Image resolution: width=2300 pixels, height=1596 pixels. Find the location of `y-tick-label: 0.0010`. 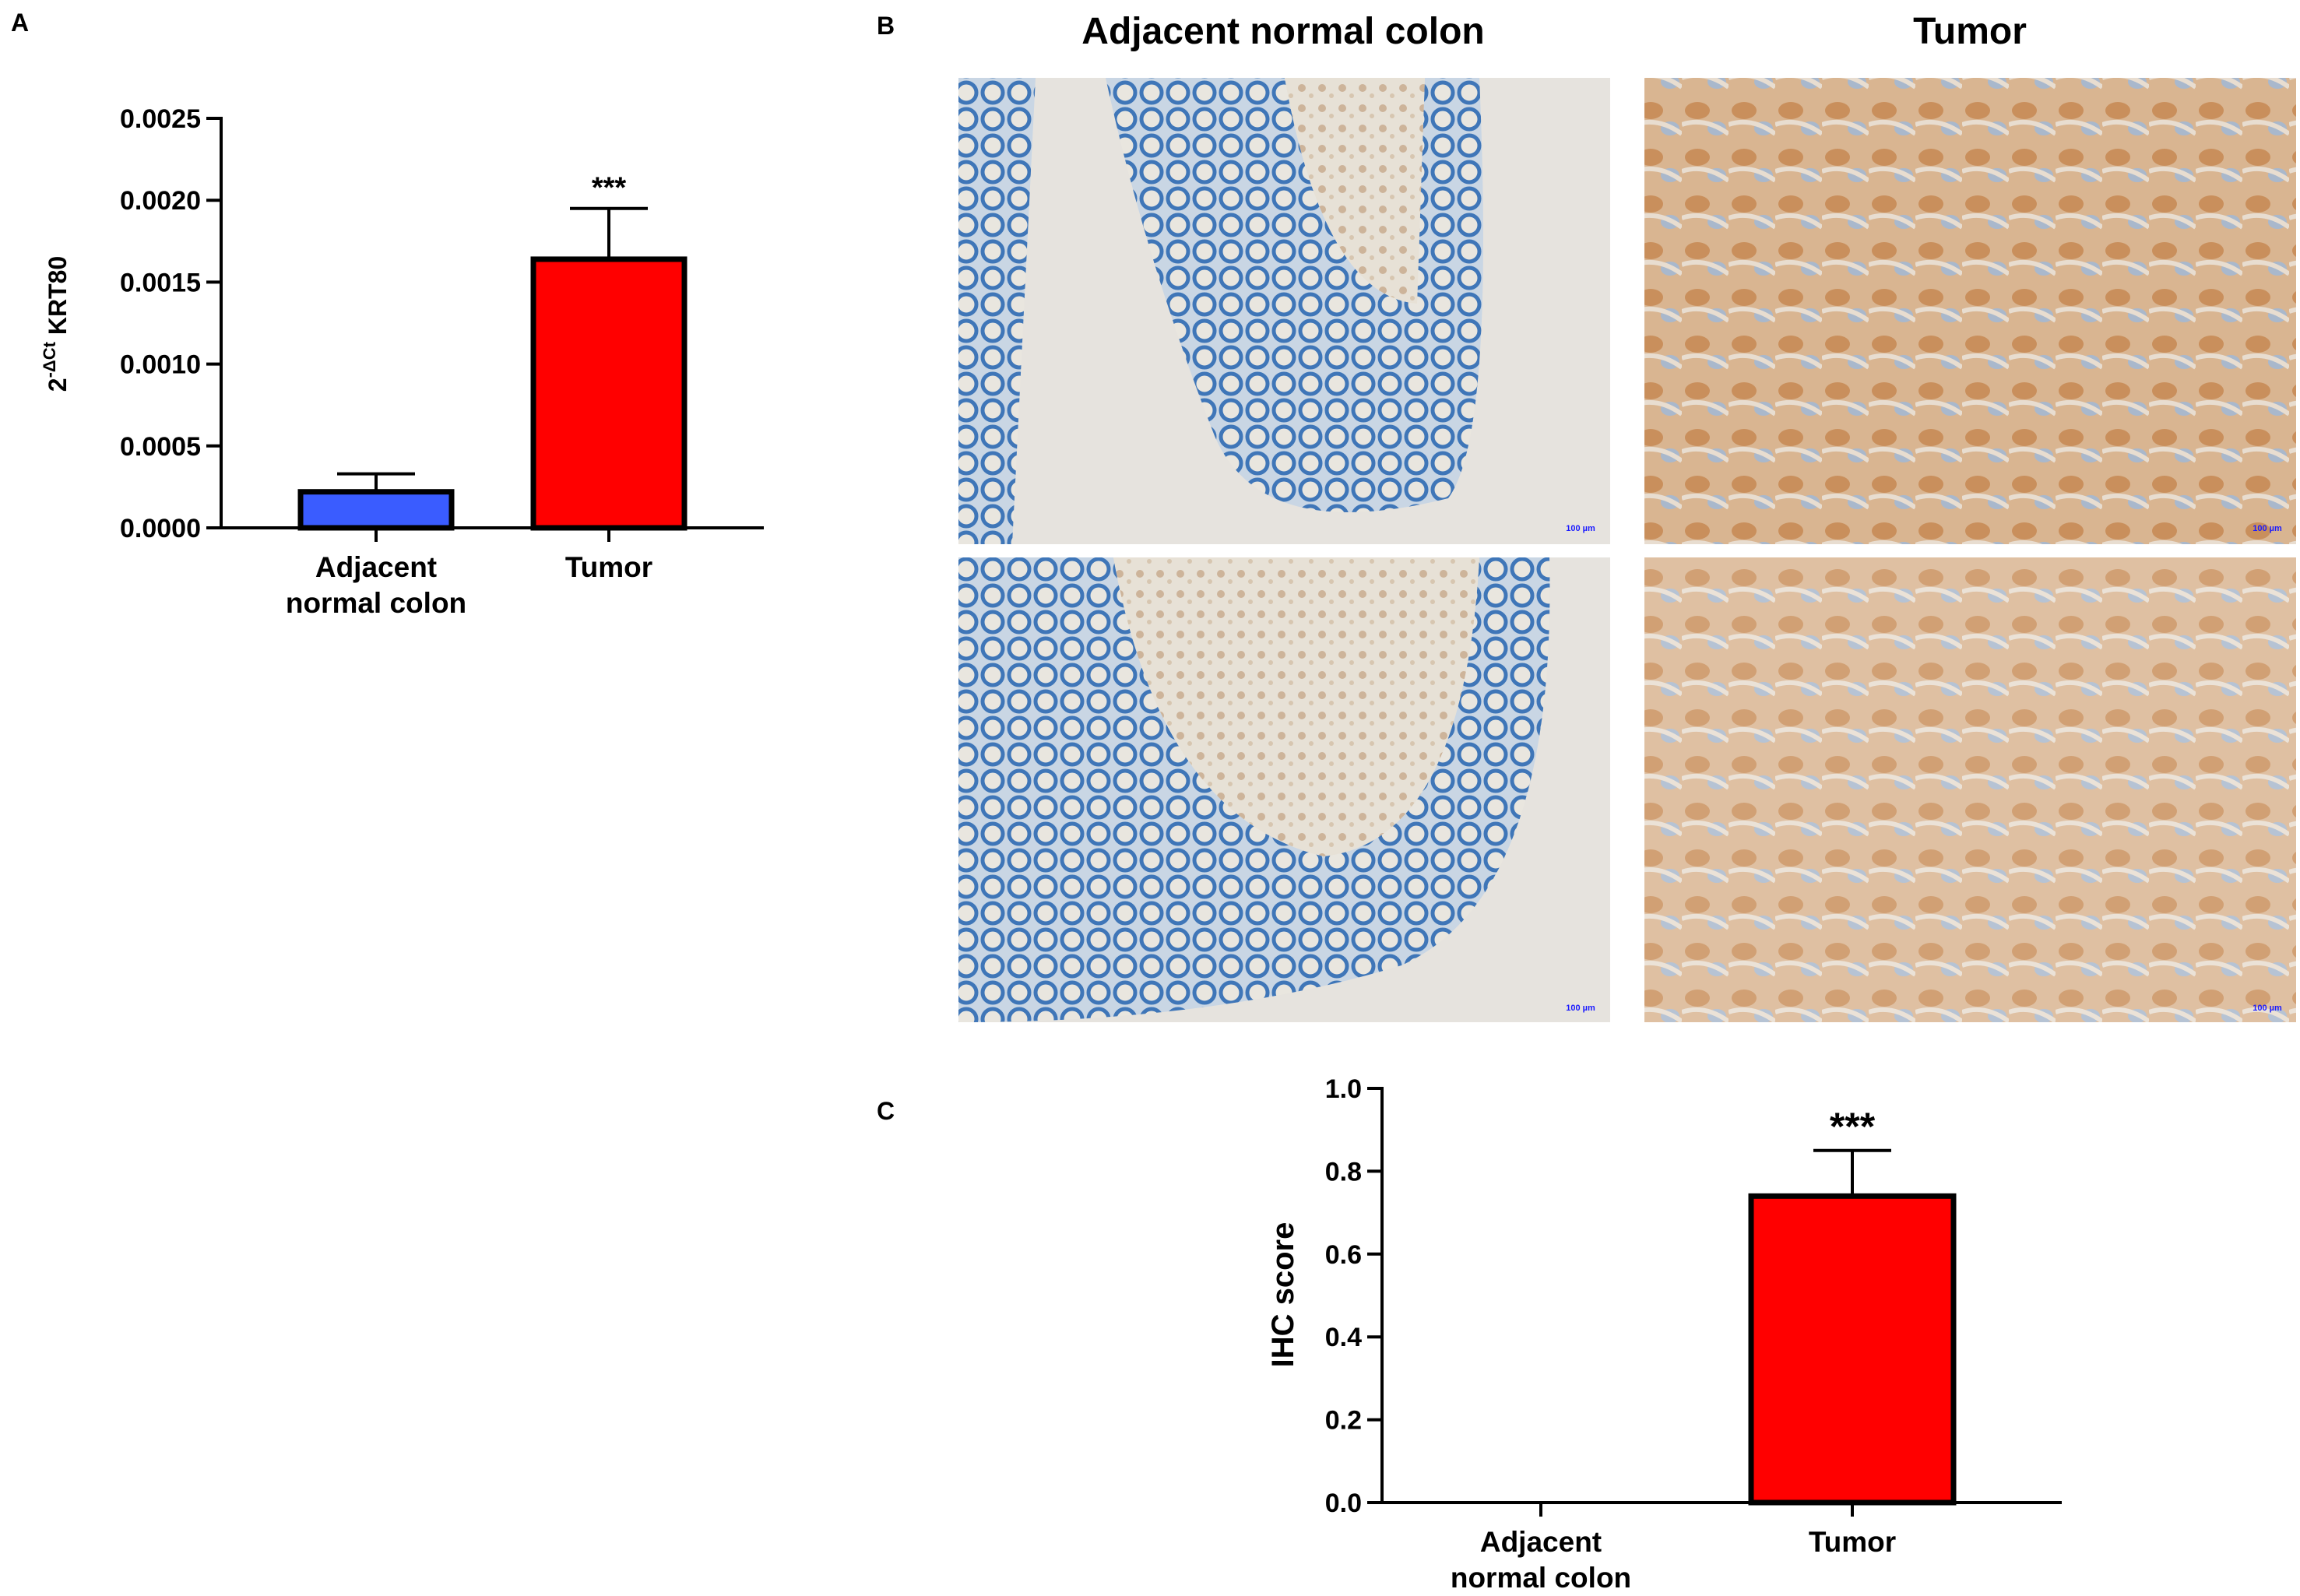

y-tick-label: 0.0010 is located at coordinates (160, 365).